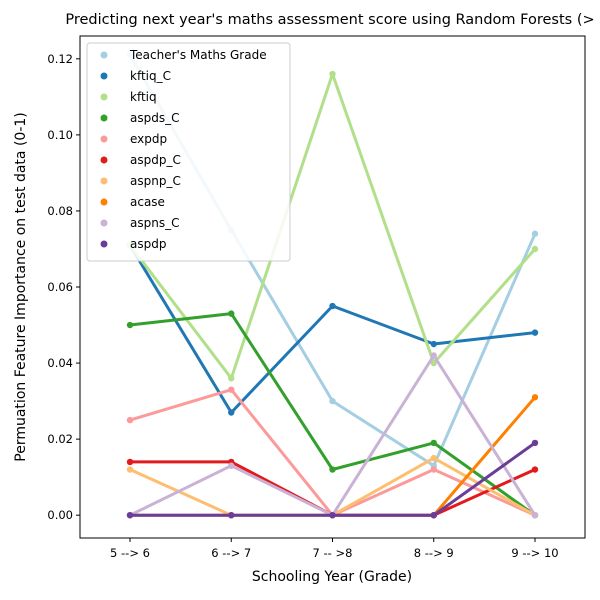  I want to click on y-tick-label: 0.08, so click(60, 211).